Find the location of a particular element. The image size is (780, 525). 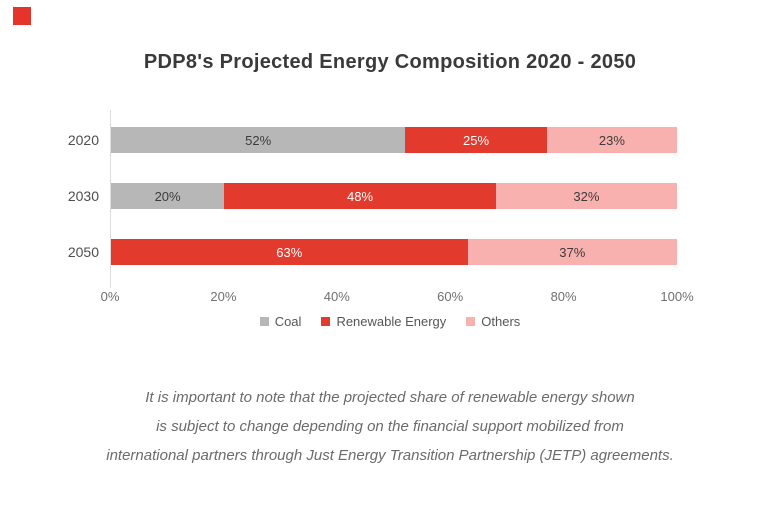

x-tick-label: 20% is located at coordinates (223, 296).